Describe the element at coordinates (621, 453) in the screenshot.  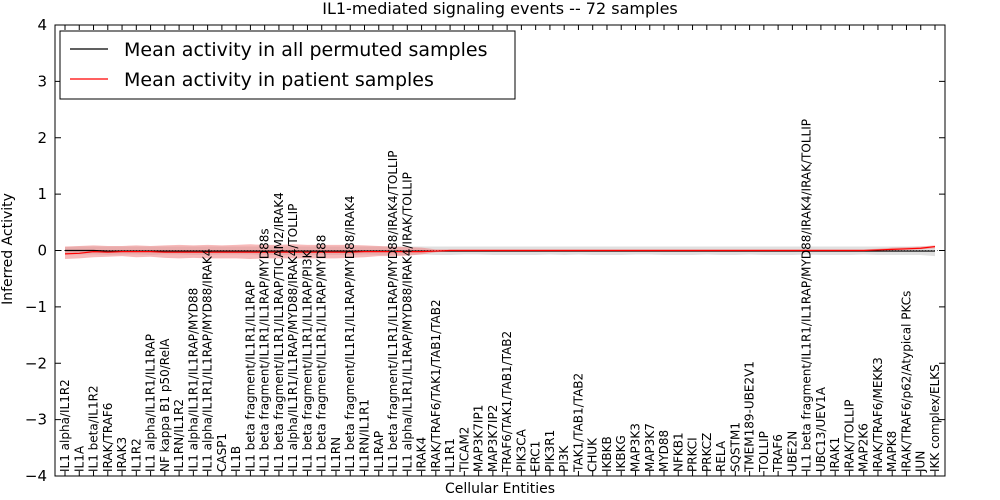
I see `x-tick-label: IKBKG` at that location.